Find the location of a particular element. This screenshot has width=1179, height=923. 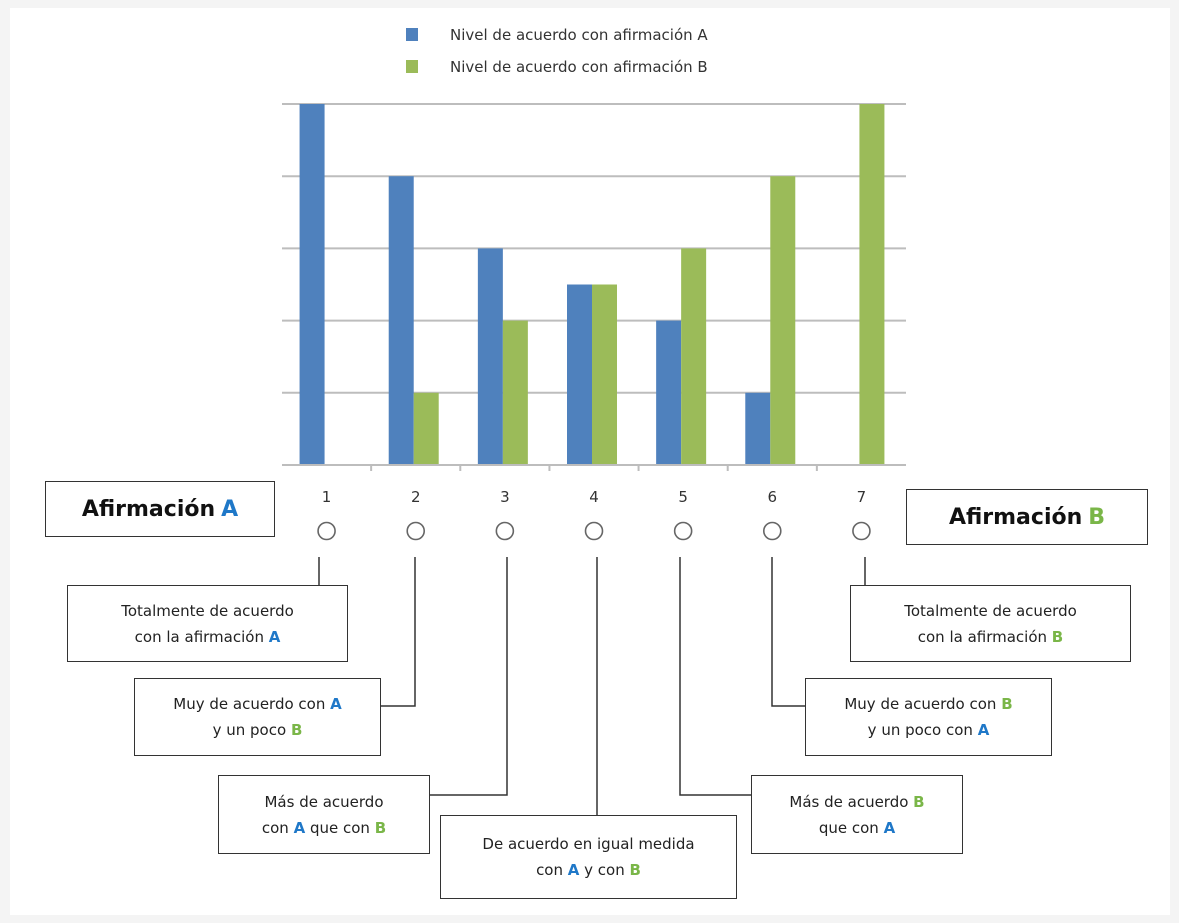

scale-options is located at coordinates (594, 531).